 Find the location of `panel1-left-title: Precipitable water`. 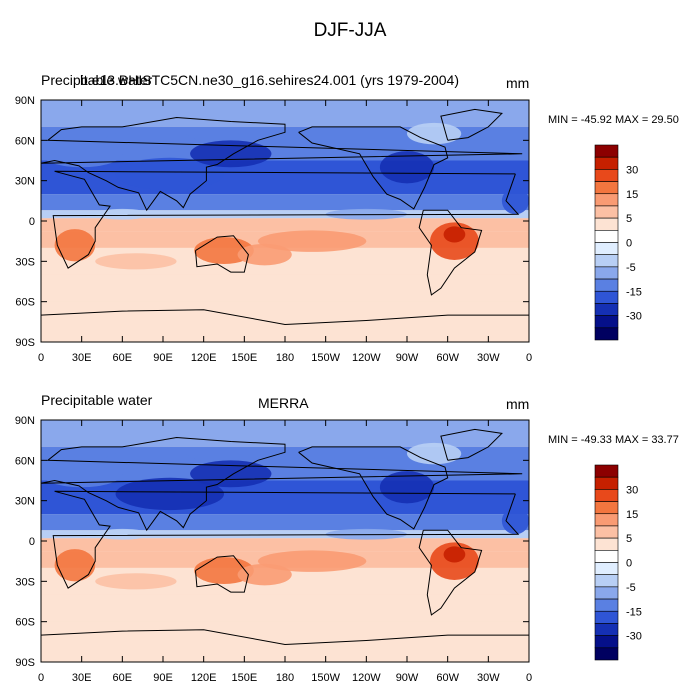

panel1-left-title: Precipitable water is located at coordinates (97, 80).